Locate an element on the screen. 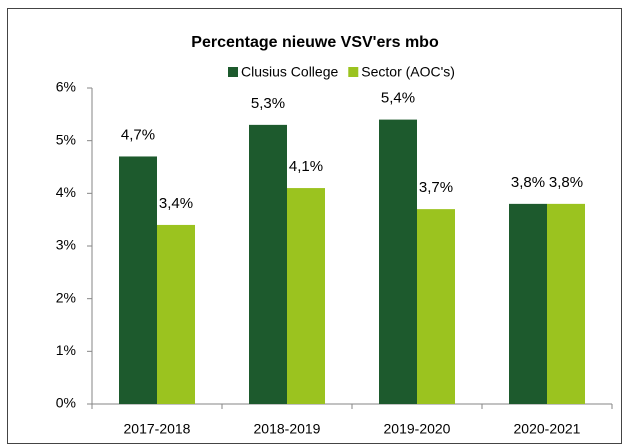  y-tick-label: 0% is located at coordinates (66, 403).